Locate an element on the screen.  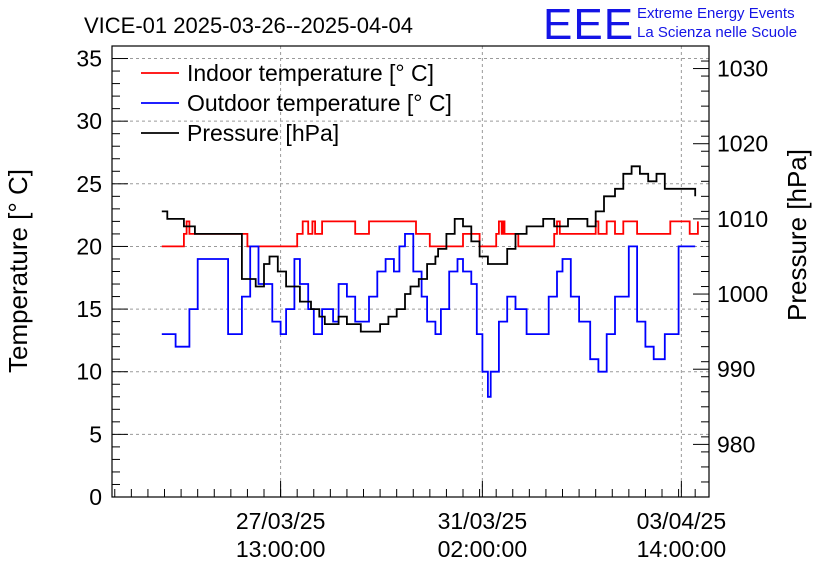
y-left-tick-label: 30 is located at coordinates (89, 121).